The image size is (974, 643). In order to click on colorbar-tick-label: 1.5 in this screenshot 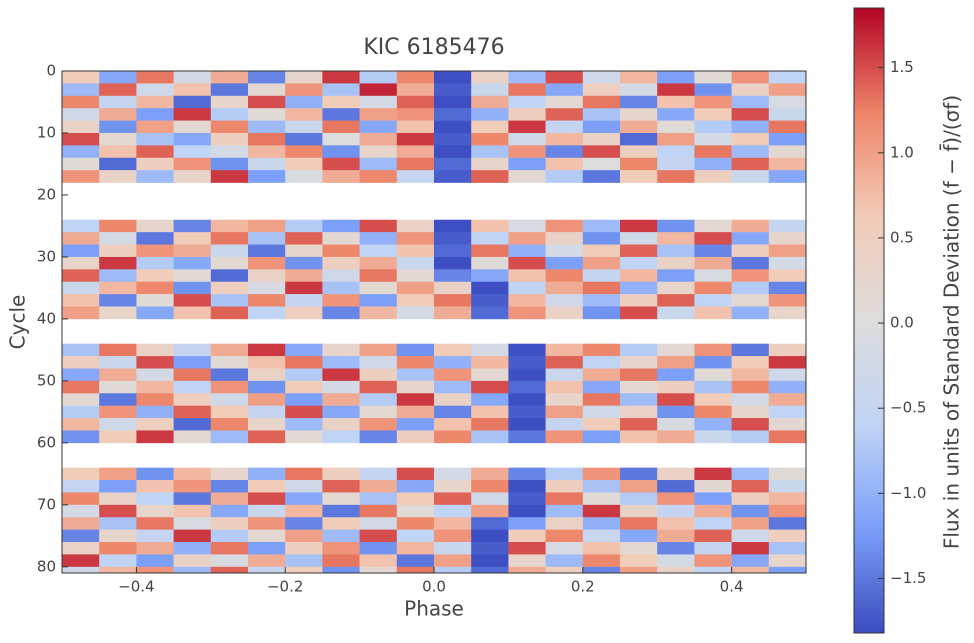, I will do `click(902, 67)`.